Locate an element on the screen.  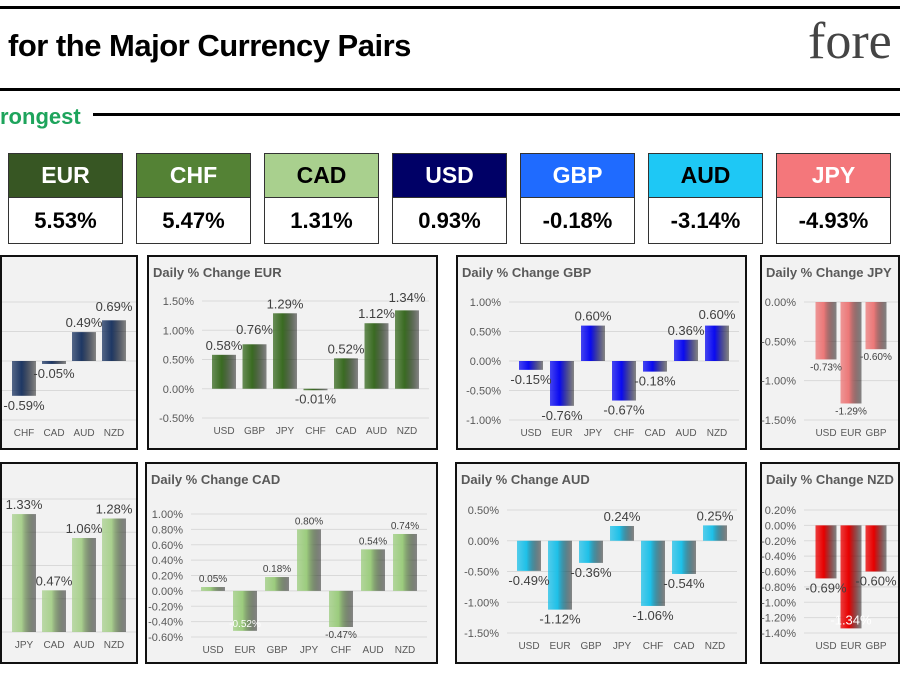
currency-change: 5.47% is located at coordinates (193, 220).